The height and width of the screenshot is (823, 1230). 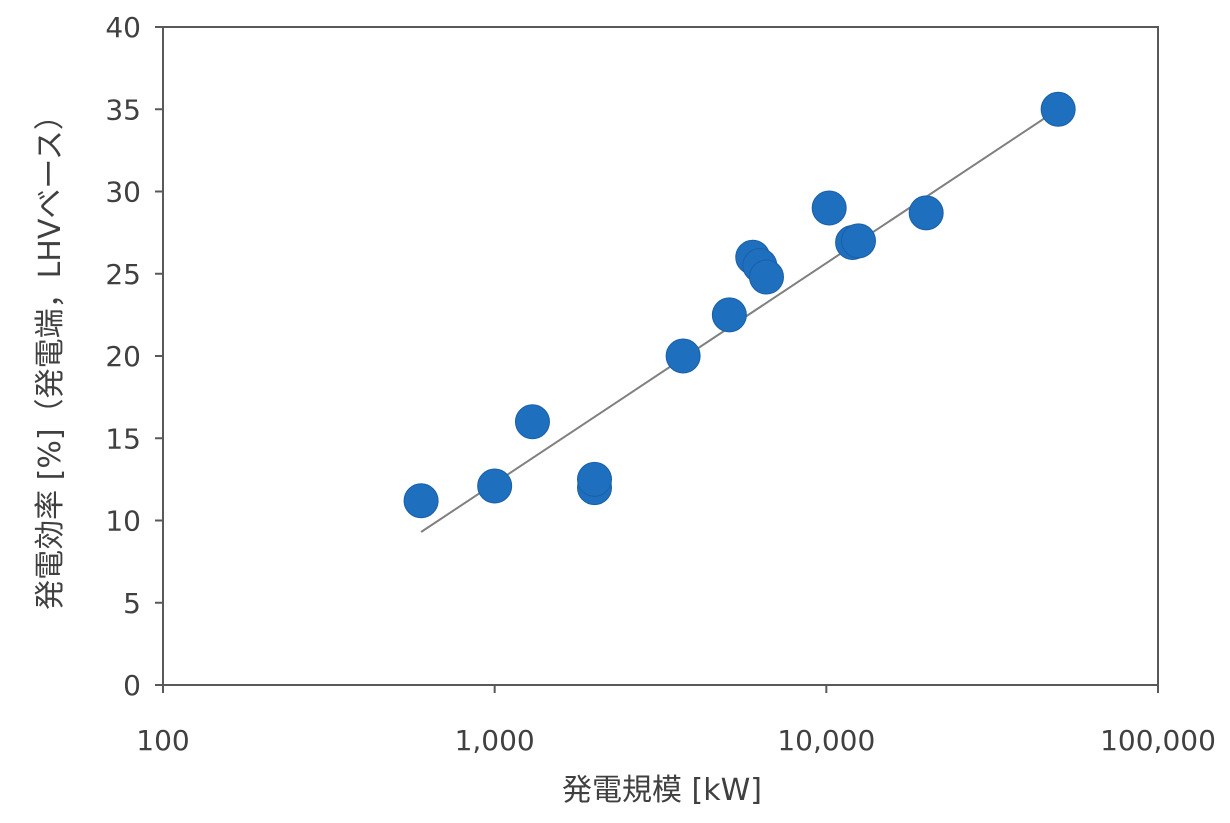 I want to click on y-tick-label: 40, so click(x=123, y=27).